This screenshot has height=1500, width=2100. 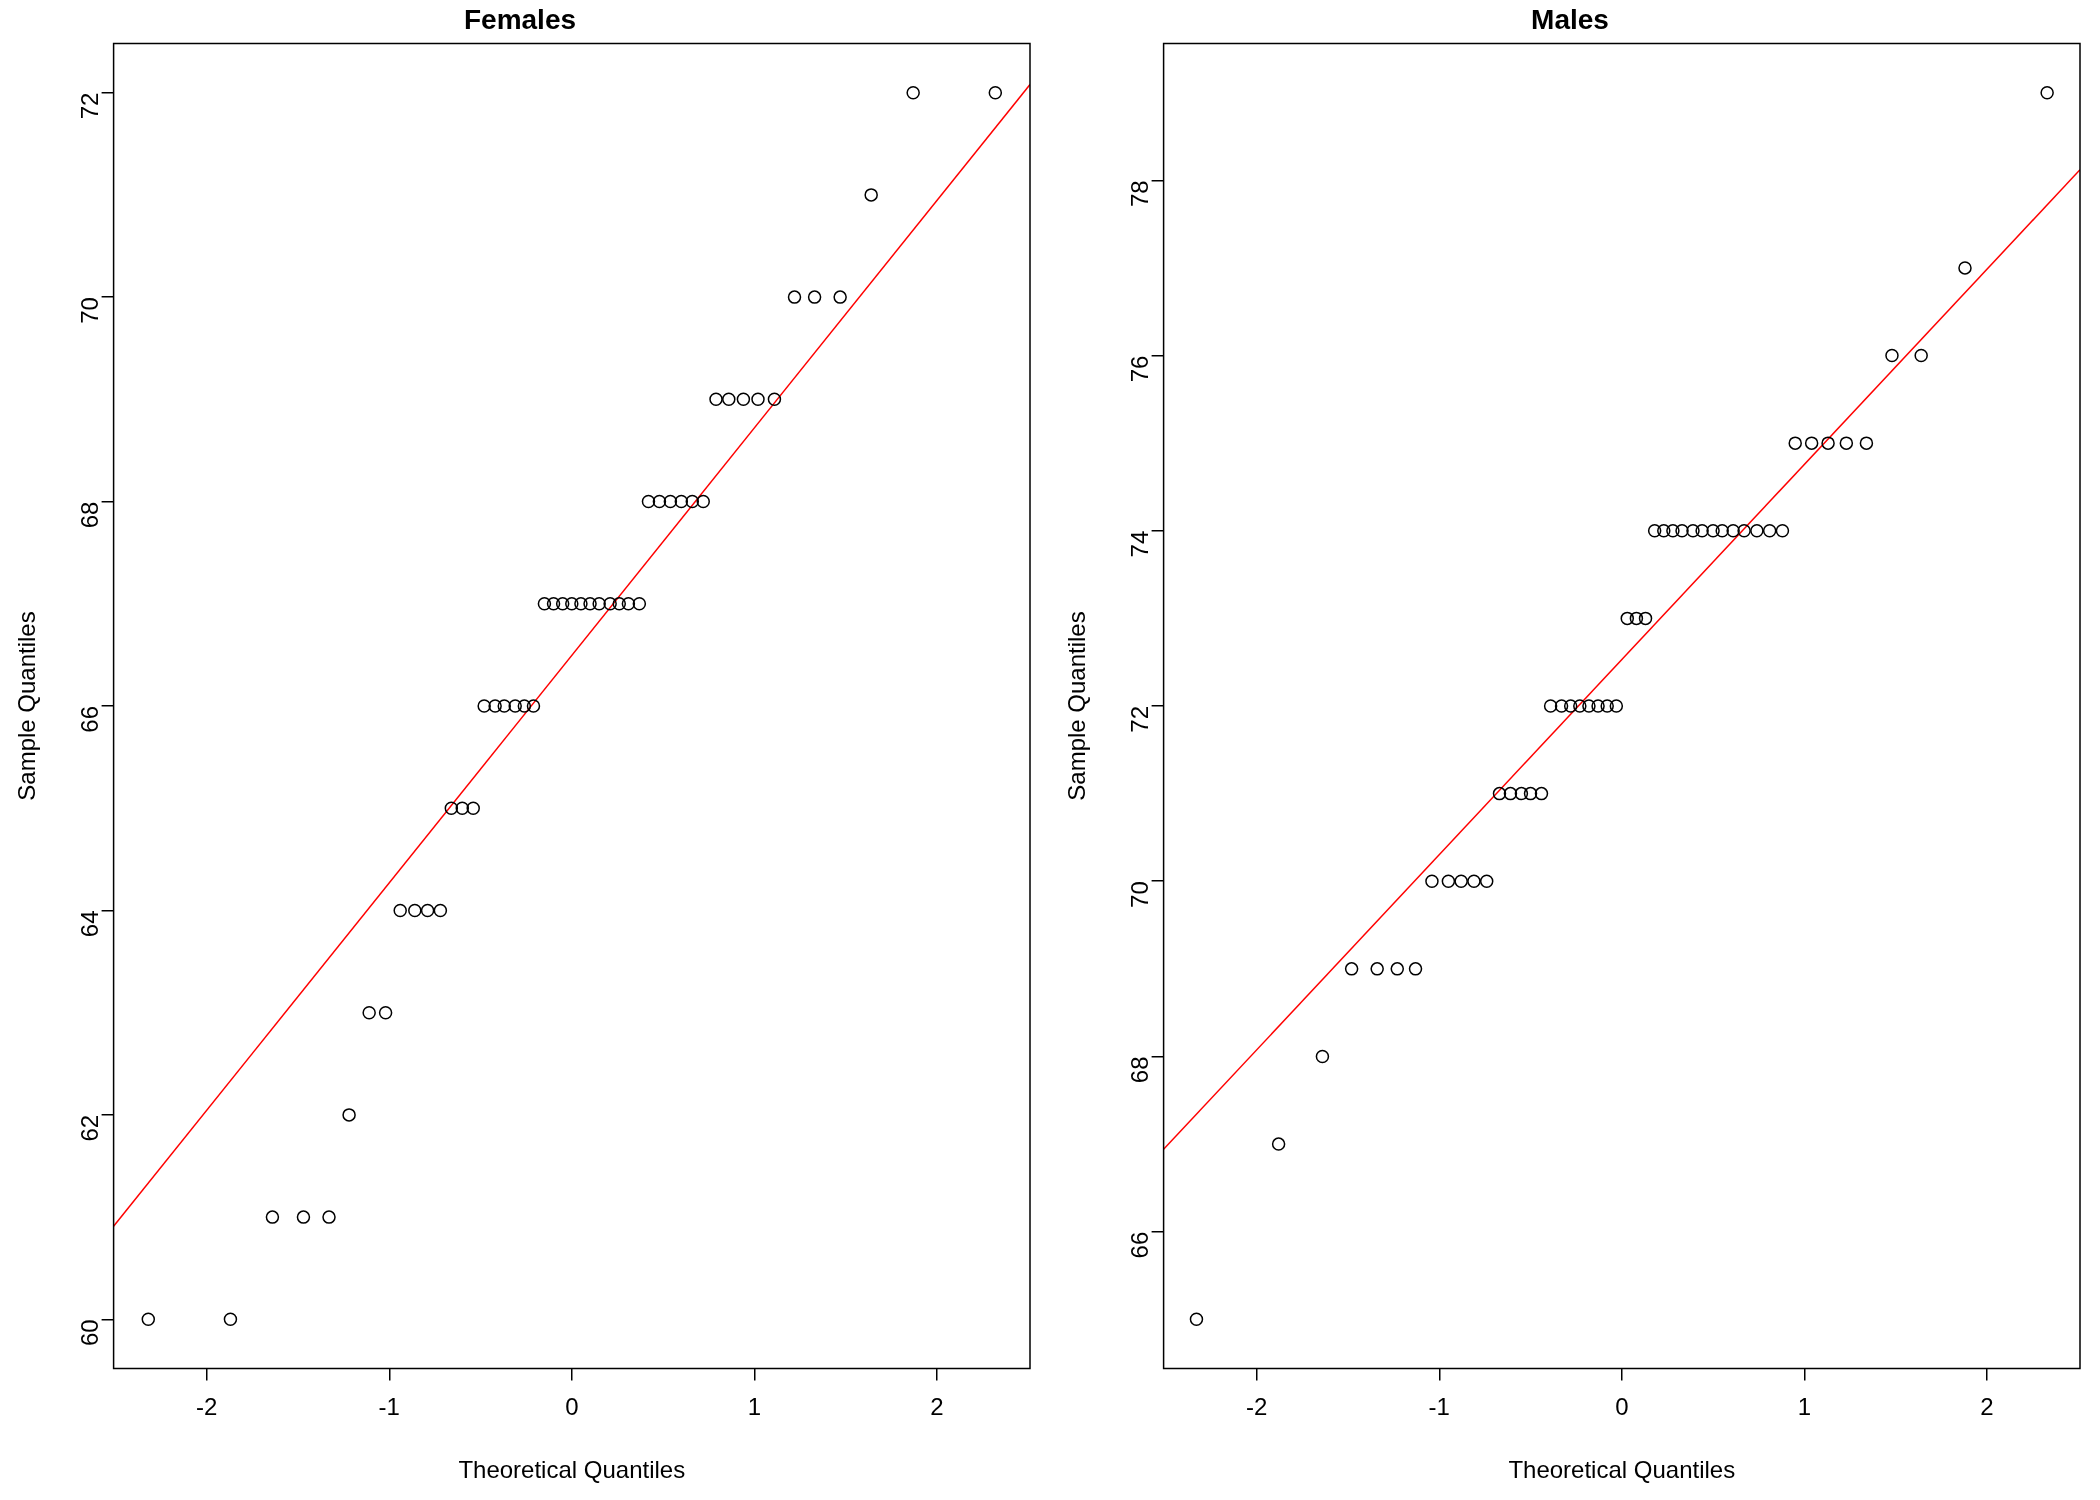 What do you see at coordinates (1140, 544) in the screenshot?
I see `y-tick-label: 74` at bounding box center [1140, 544].